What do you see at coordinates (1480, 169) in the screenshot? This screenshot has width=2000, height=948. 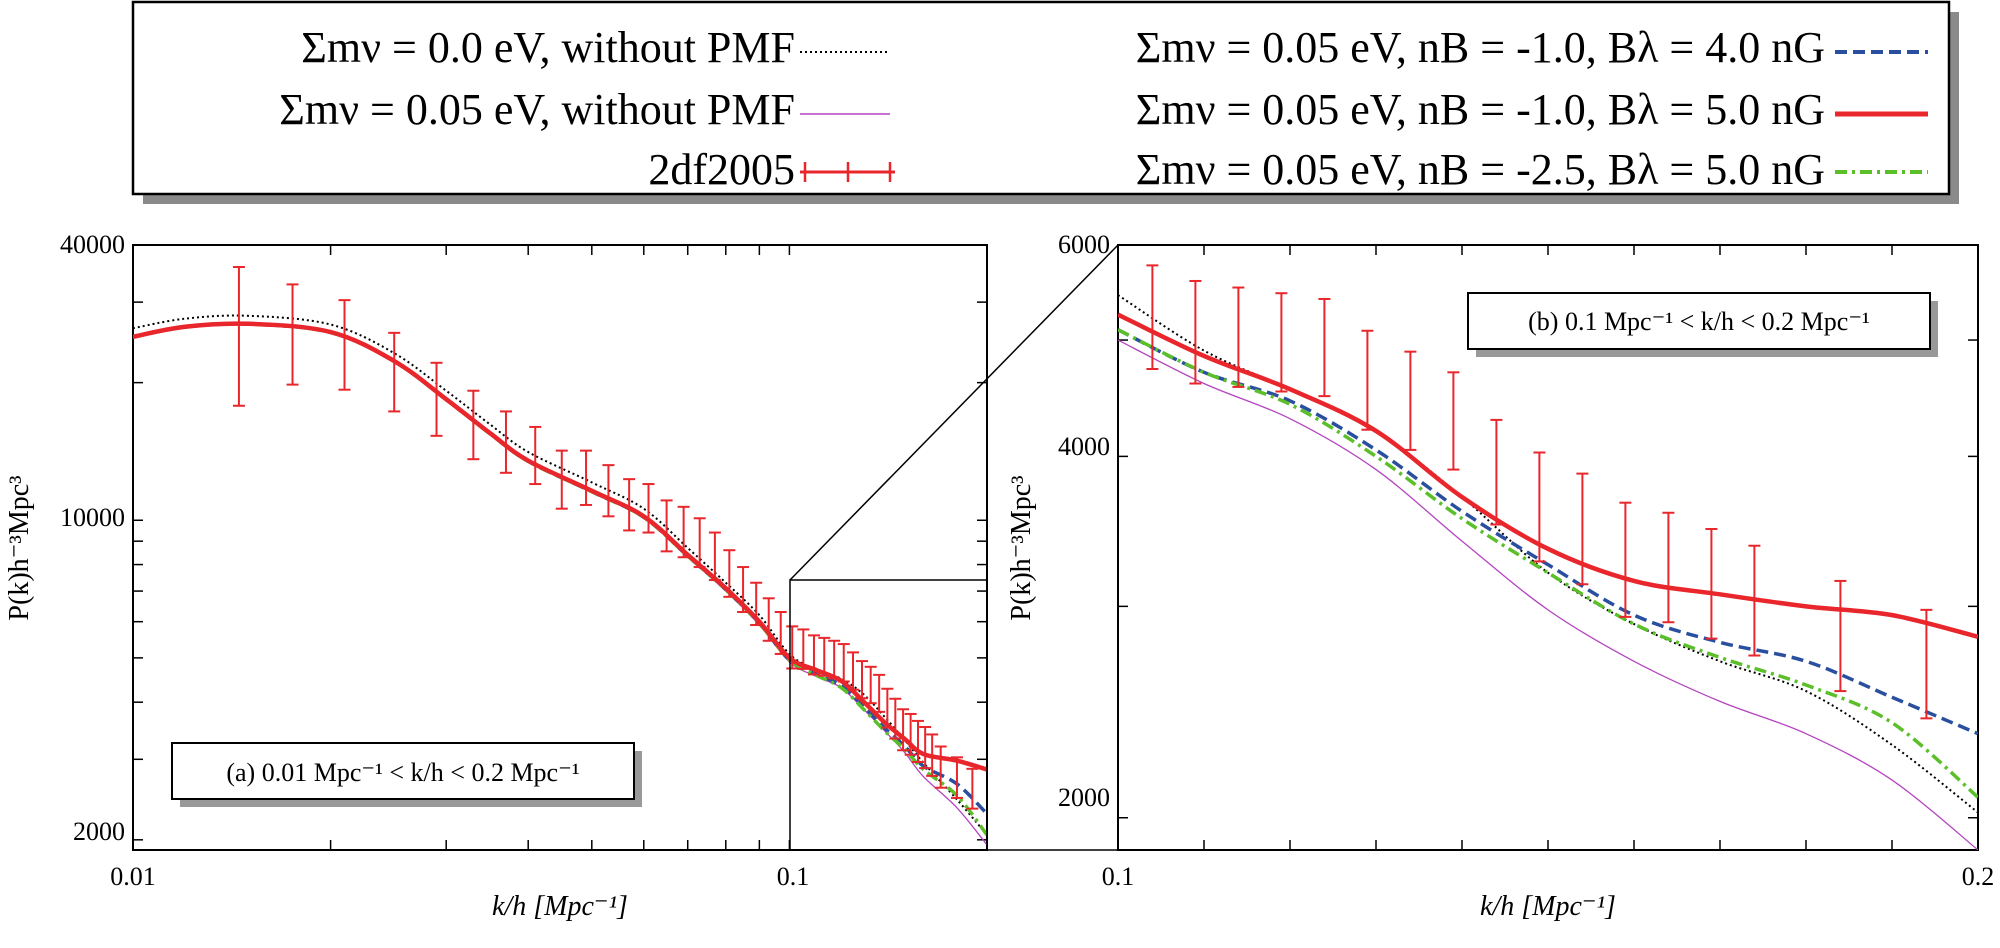 I see `legend-label-5: Σmν = 0.05 eV, nB = -2.5, Bλ = 5.0 nG` at bounding box center [1480, 169].